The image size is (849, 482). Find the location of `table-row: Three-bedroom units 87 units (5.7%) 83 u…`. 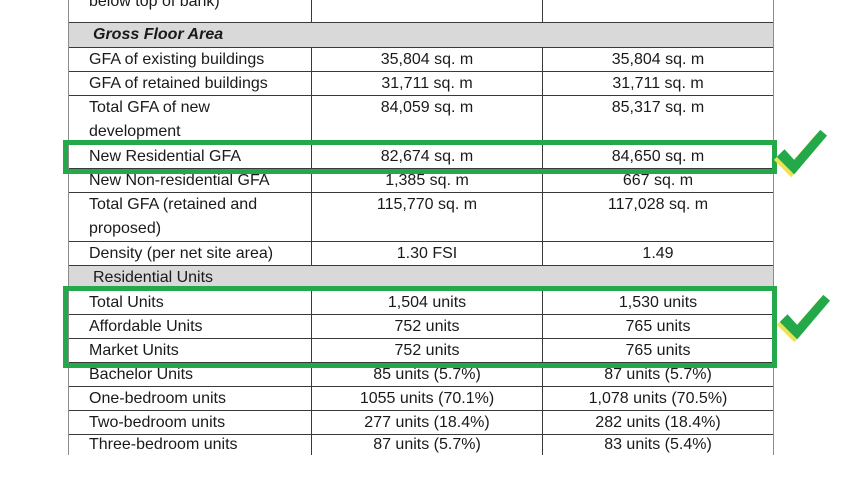

table-row: Three-bedroom units 87 units (5.7%) 83 u… is located at coordinates (421, 445).